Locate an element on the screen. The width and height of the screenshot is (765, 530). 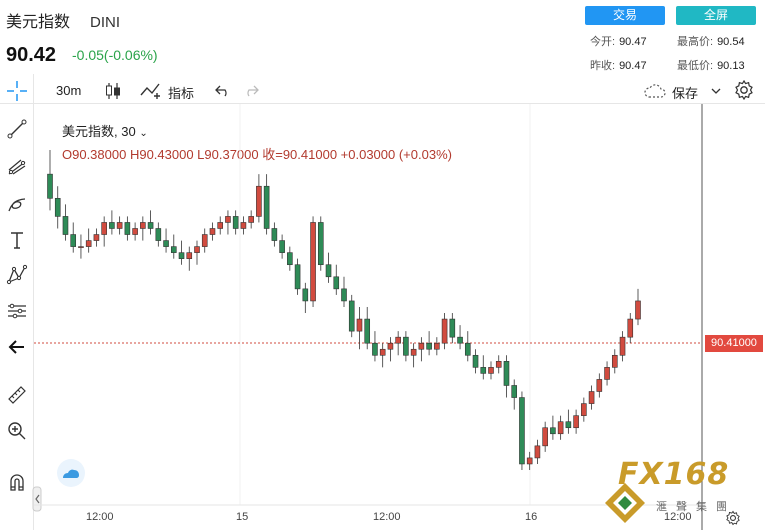
back-arrow-icon is located at coordinates (17, 347).